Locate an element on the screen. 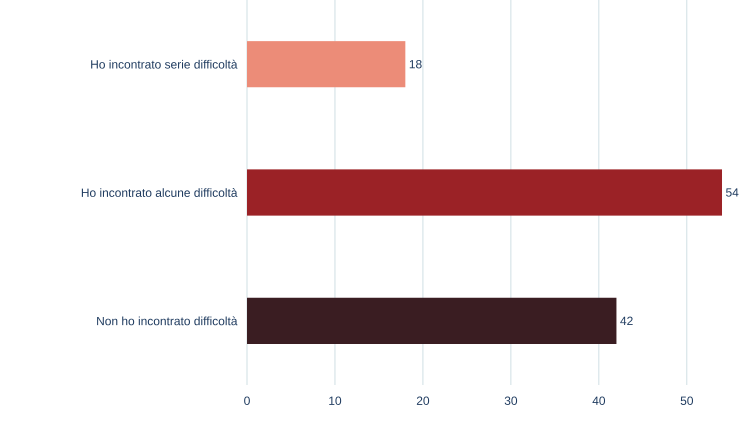 This screenshot has height=427, width=751. x-tick-label: 20 is located at coordinates (423, 400).